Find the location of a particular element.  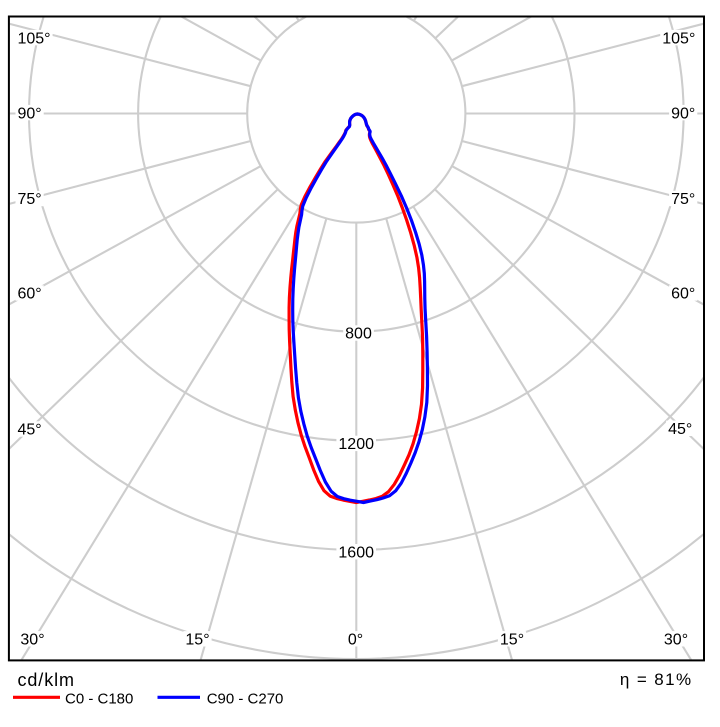

svg-text: C0 - C180 is located at coordinates (99, 698).